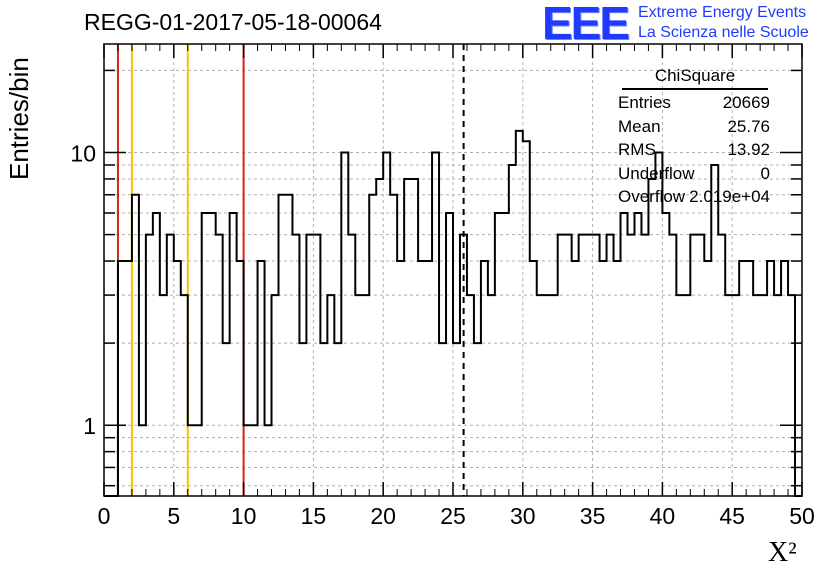 Image resolution: width=836 pixels, height=572 pixels. I want to click on stats-label: Underflow, so click(656, 173).